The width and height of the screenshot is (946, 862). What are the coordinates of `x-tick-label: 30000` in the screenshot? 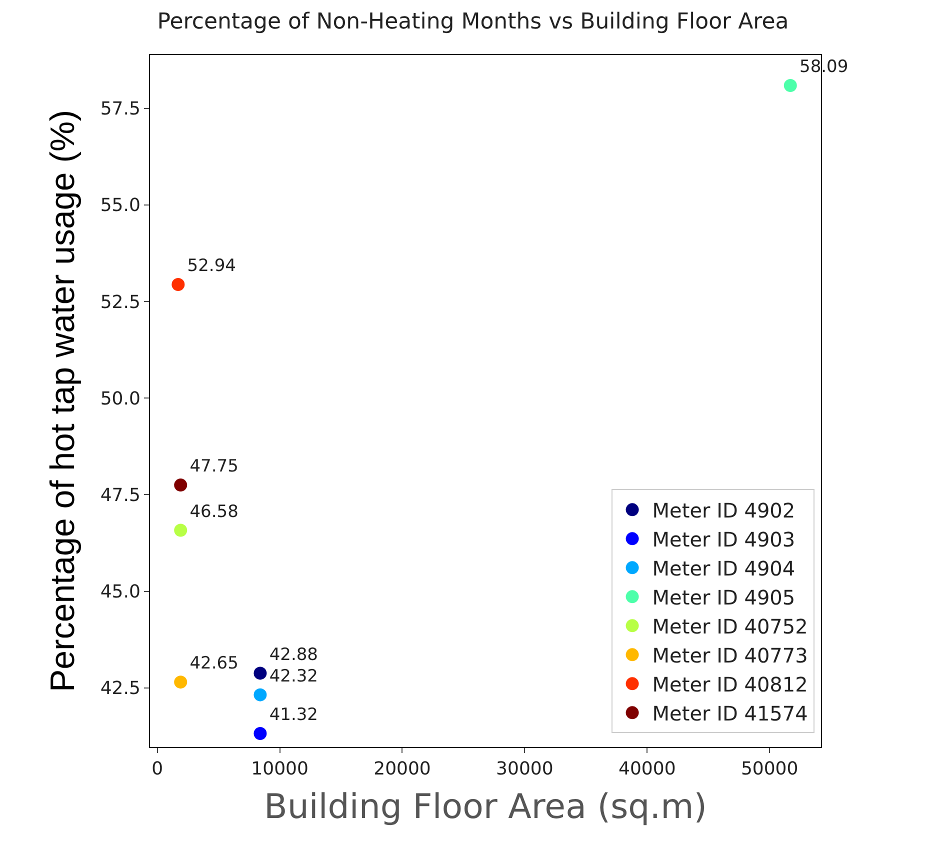 It's located at (525, 769).